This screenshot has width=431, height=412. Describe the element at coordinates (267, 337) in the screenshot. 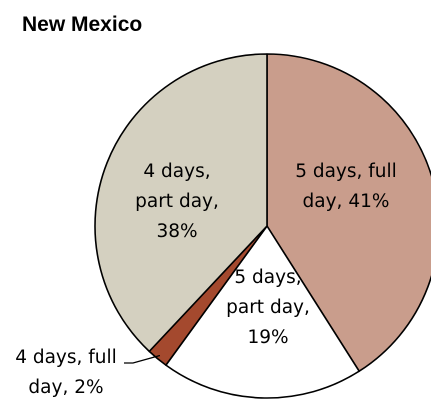

I see `slice-label-line: 19%` at that location.